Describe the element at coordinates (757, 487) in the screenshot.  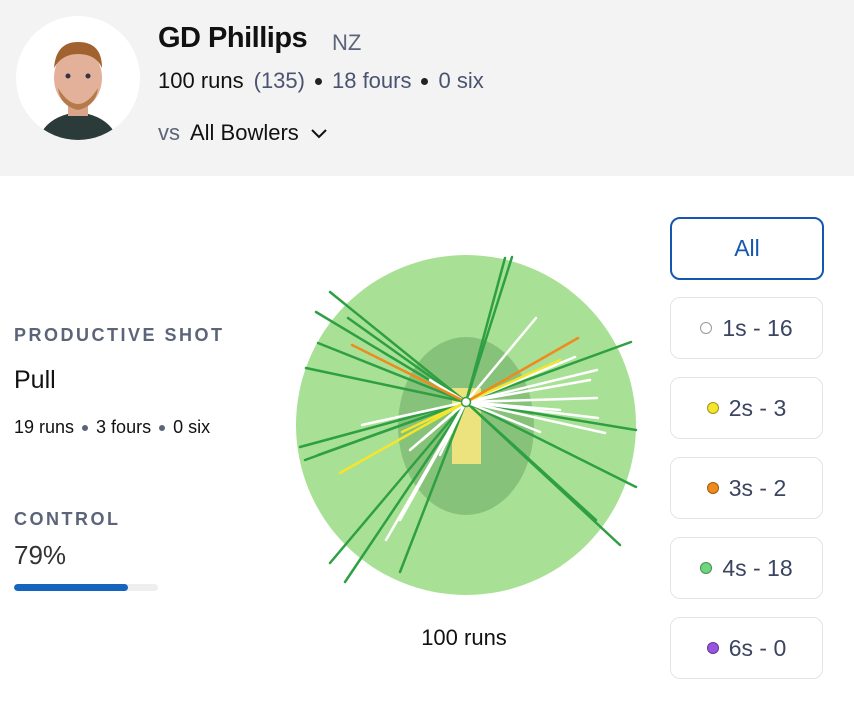
I see `filter-label: 3s - 2` at that location.